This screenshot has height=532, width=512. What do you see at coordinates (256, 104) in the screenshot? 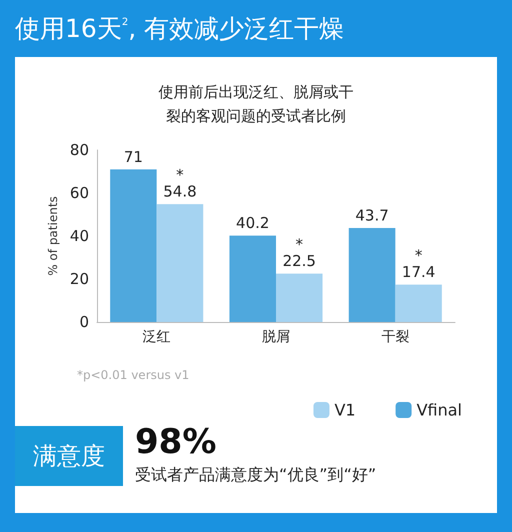
I see `chart-subtitle: 使用前后出现泛红、脱屑或干裂的客观问题的受试者比例` at bounding box center [256, 104].